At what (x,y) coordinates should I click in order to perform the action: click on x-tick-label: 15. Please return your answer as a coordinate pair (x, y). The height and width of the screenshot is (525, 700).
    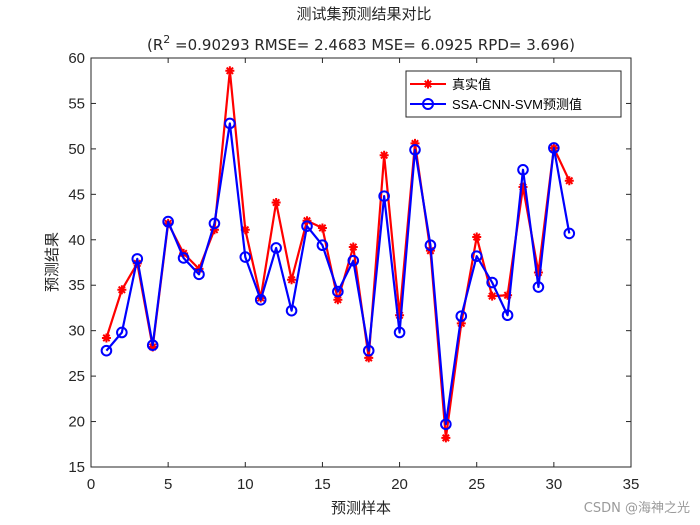
    Looking at the image, I should click on (322, 484).